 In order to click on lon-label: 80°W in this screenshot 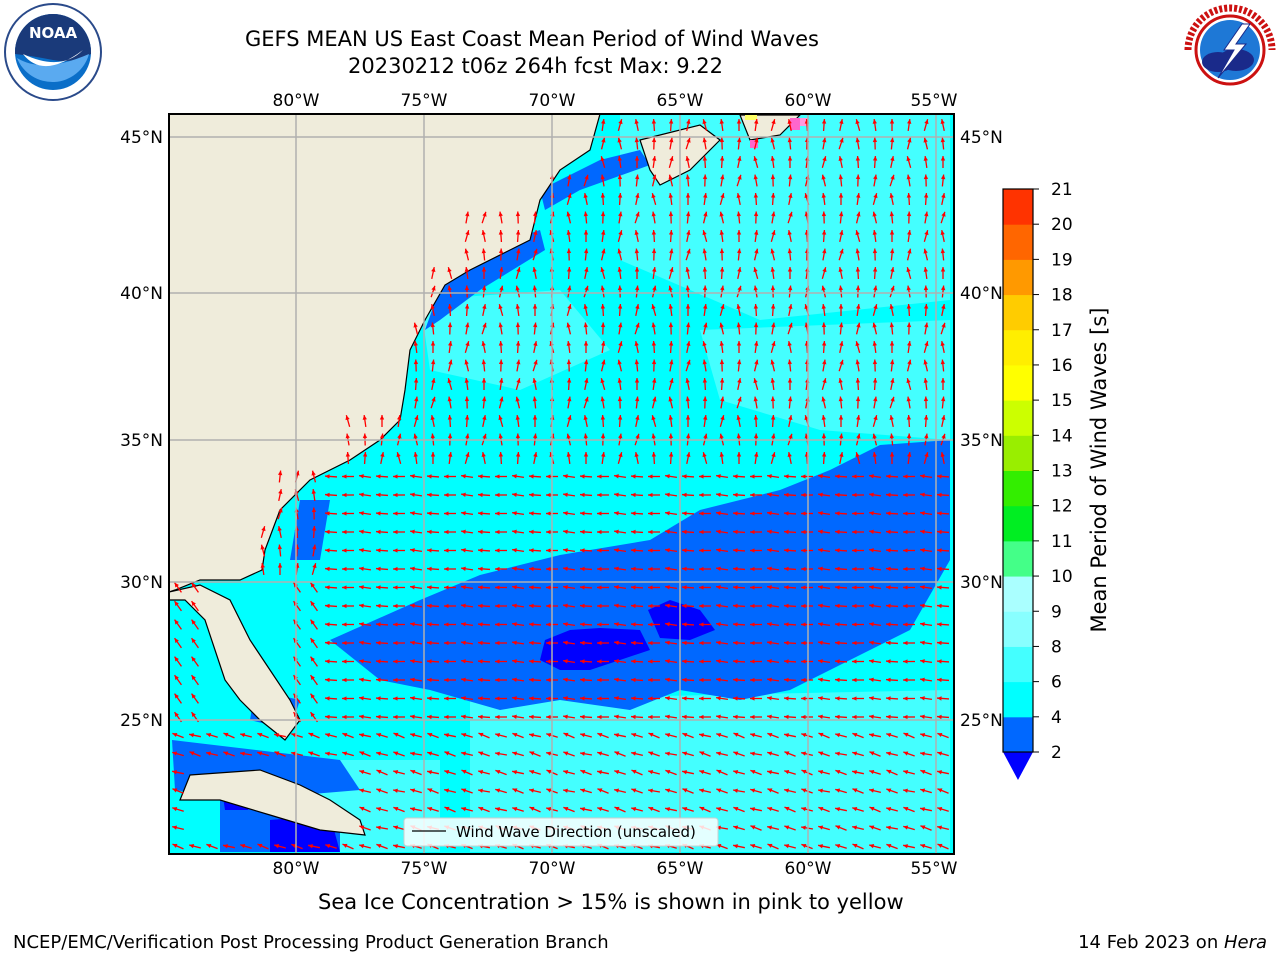, I will do `click(296, 869)`.